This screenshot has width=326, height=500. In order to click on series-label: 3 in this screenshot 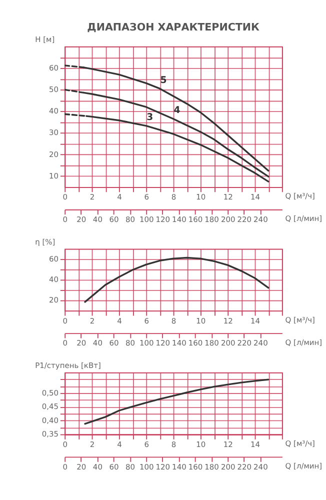, I will do `click(150, 118)`.